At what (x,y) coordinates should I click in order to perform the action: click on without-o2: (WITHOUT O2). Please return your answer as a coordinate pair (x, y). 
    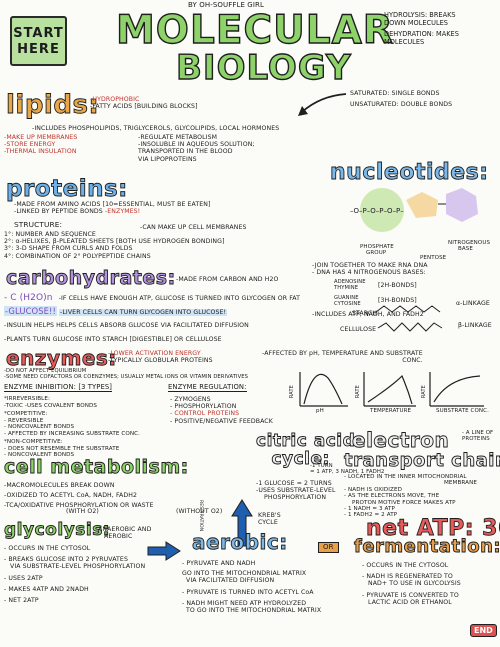
    Looking at the image, I should click on (199, 511).